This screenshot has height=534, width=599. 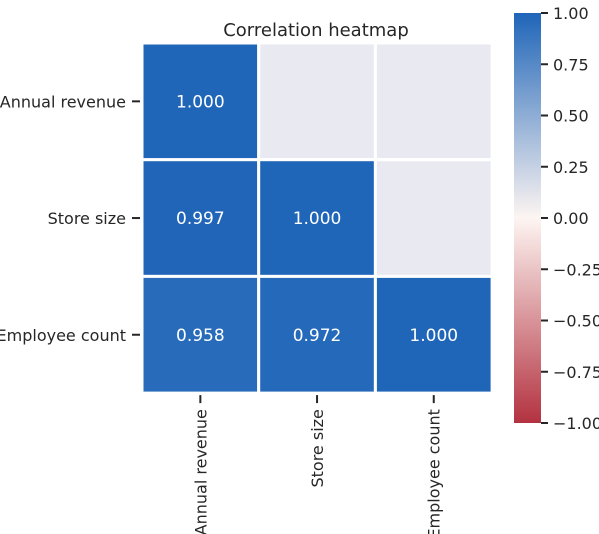 What do you see at coordinates (63, 101) in the screenshot?
I see `row-label: Annual revenue` at bounding box center [63, 101].